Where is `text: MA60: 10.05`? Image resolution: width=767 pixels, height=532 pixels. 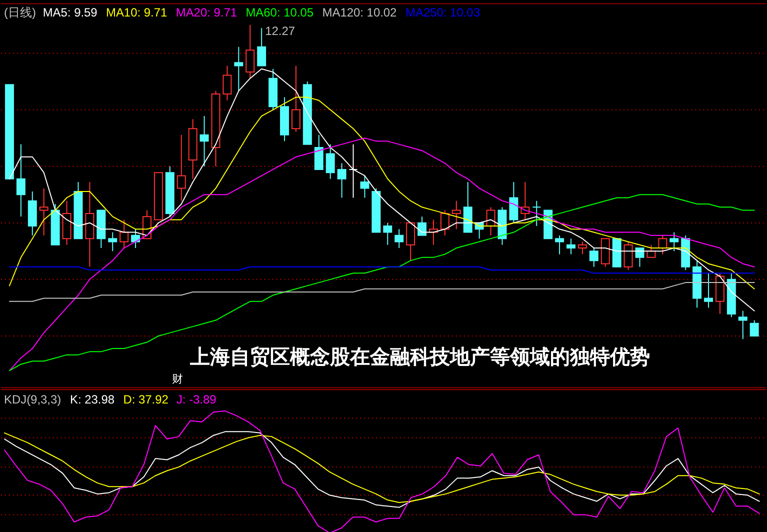
text: MA60: 10.05 is located at coordinates (280, 13).